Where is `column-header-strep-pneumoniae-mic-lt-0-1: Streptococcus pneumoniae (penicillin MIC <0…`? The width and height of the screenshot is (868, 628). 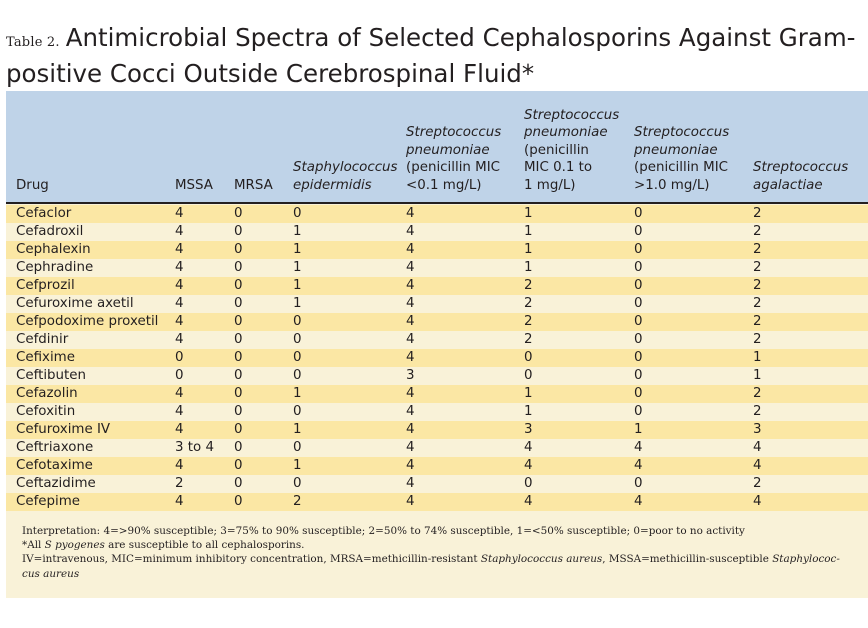 column-header-strep-pneumoniae-mic-lt-0-1: Streptococcus pneumoniae (penicillin MIC <0… is located at coordinates (453, 159).